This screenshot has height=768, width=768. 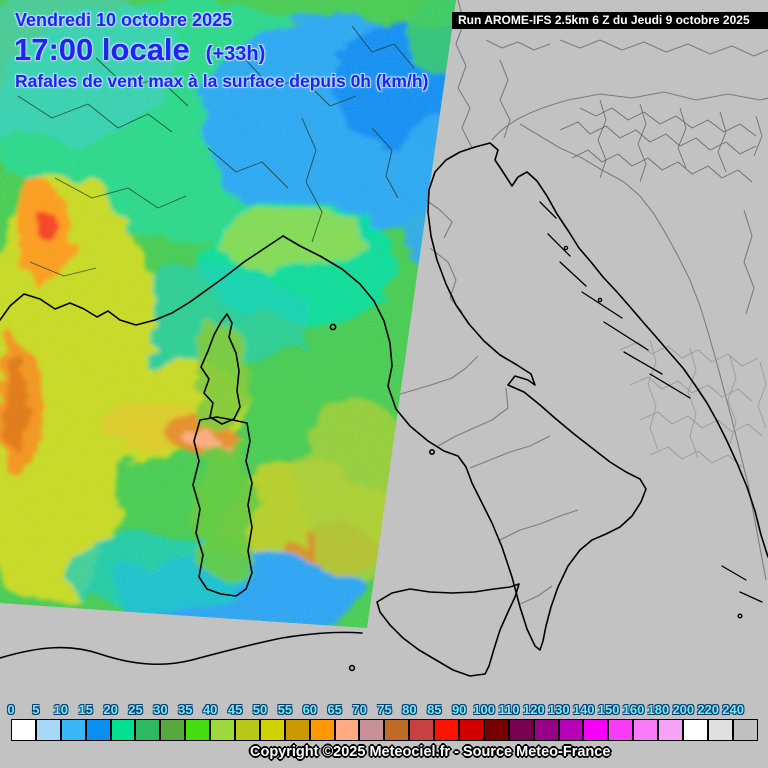 What do you see at coordinates (235, 54) in the screenshot?
I see `forecast-offset: (+33h)` at bounding box center [235, 54].